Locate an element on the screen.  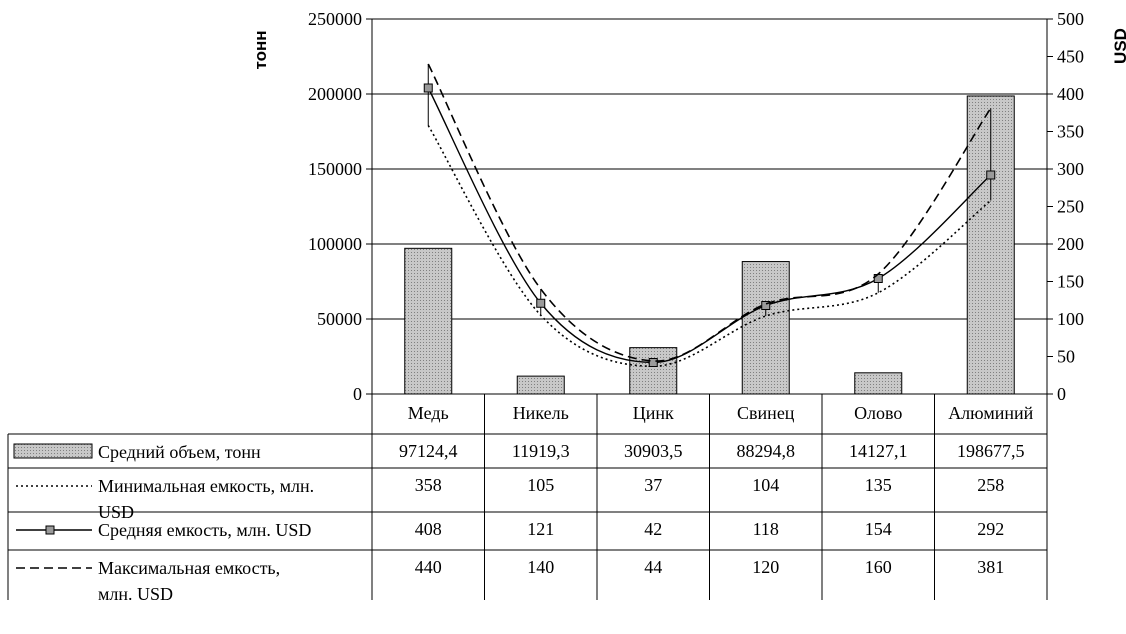
legend-key is located at coordinates (53, 451).